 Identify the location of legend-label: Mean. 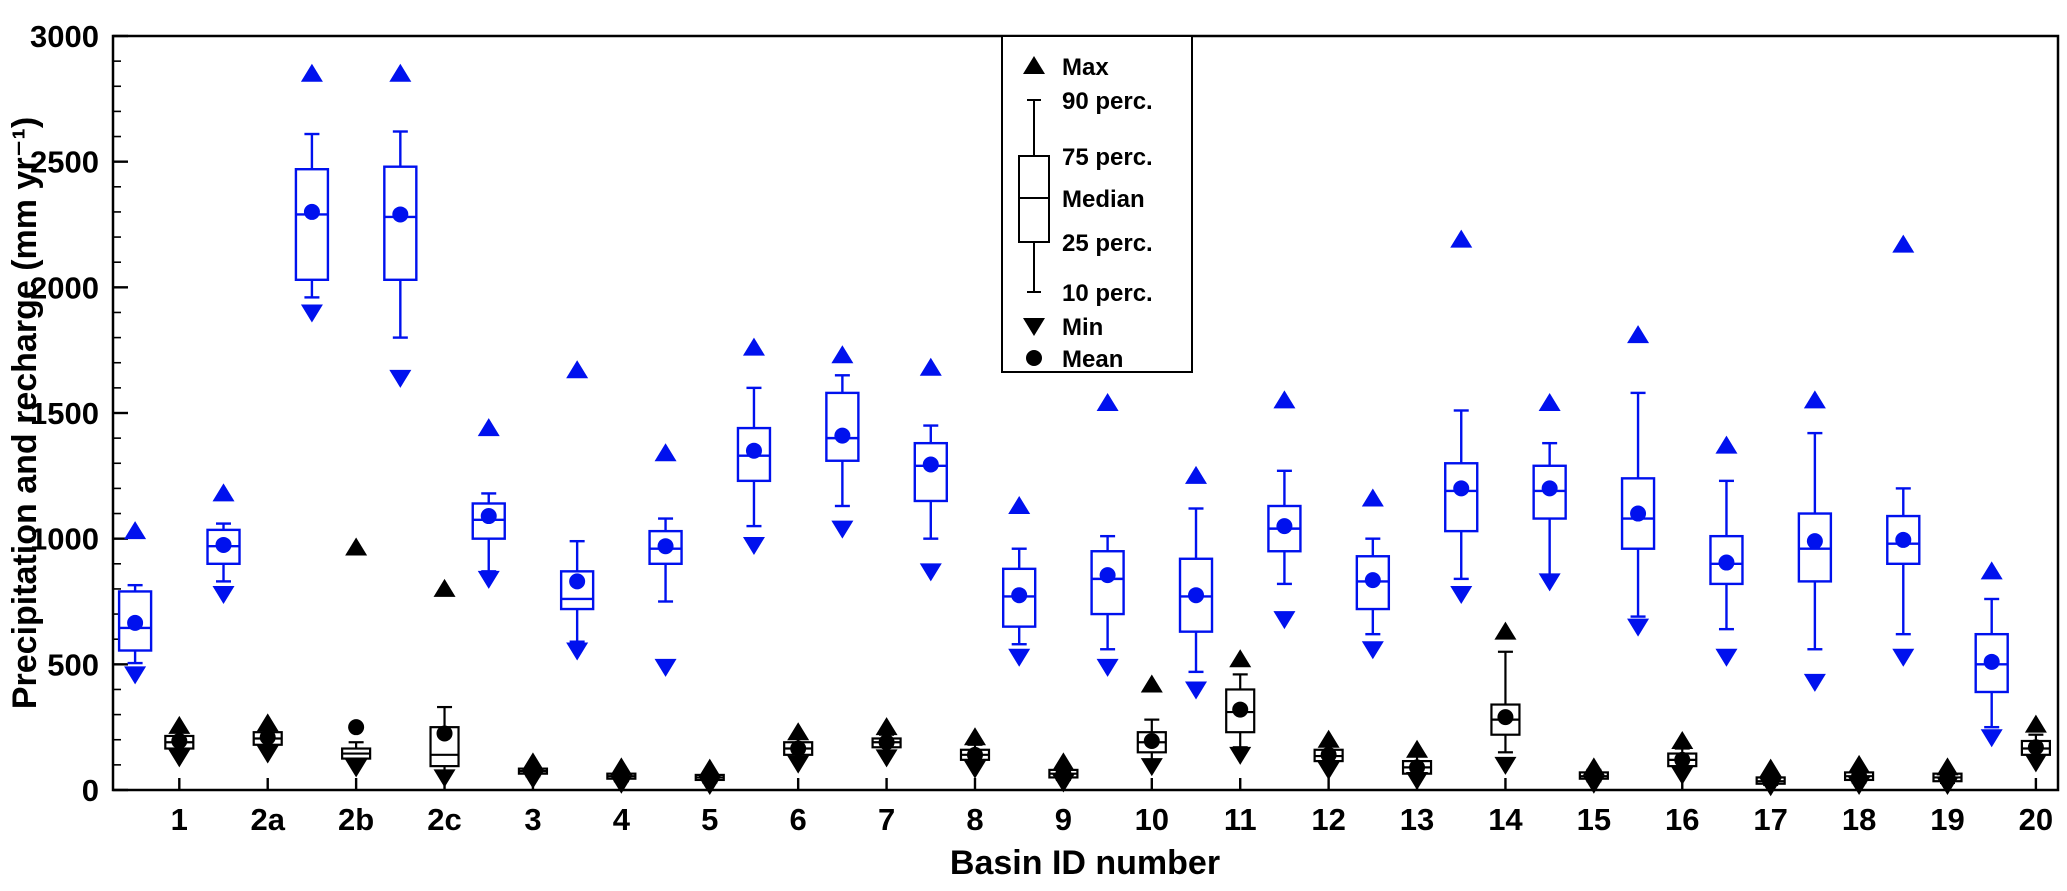
(1092, 359).